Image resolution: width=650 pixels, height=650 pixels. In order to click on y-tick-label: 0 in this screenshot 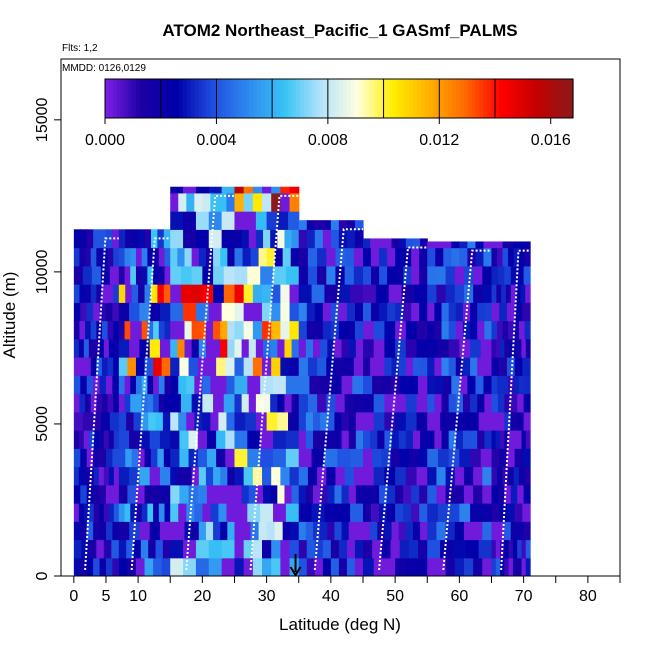, I will do `click(42, 575)`.